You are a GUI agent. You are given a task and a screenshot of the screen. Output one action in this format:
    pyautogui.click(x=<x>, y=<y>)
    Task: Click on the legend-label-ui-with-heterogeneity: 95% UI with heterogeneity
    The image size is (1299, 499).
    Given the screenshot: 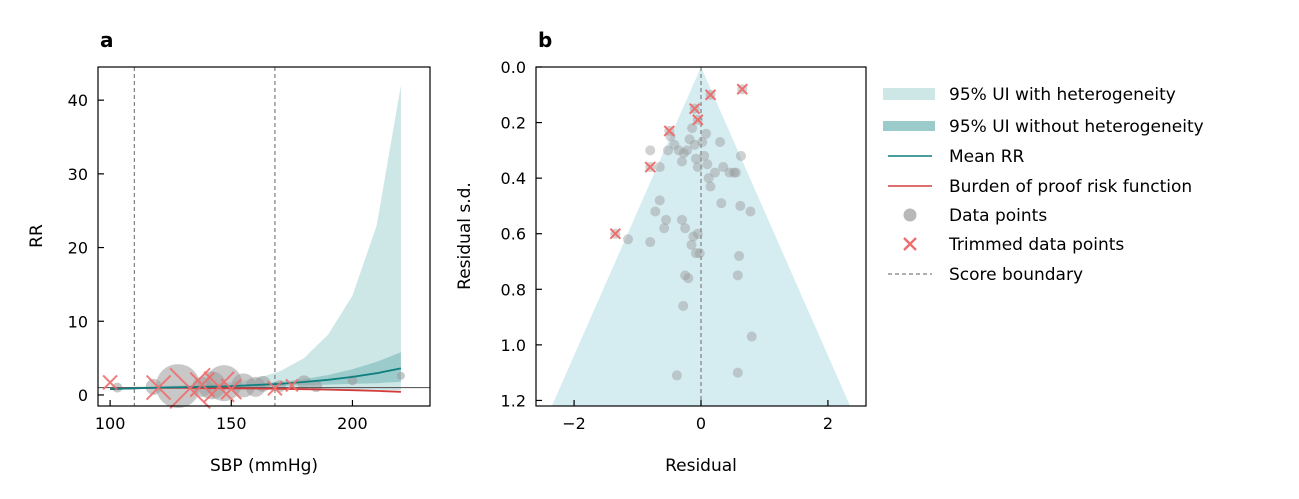 What is the action you would take?
    pyautogui.click(x=1062, y=95)
    